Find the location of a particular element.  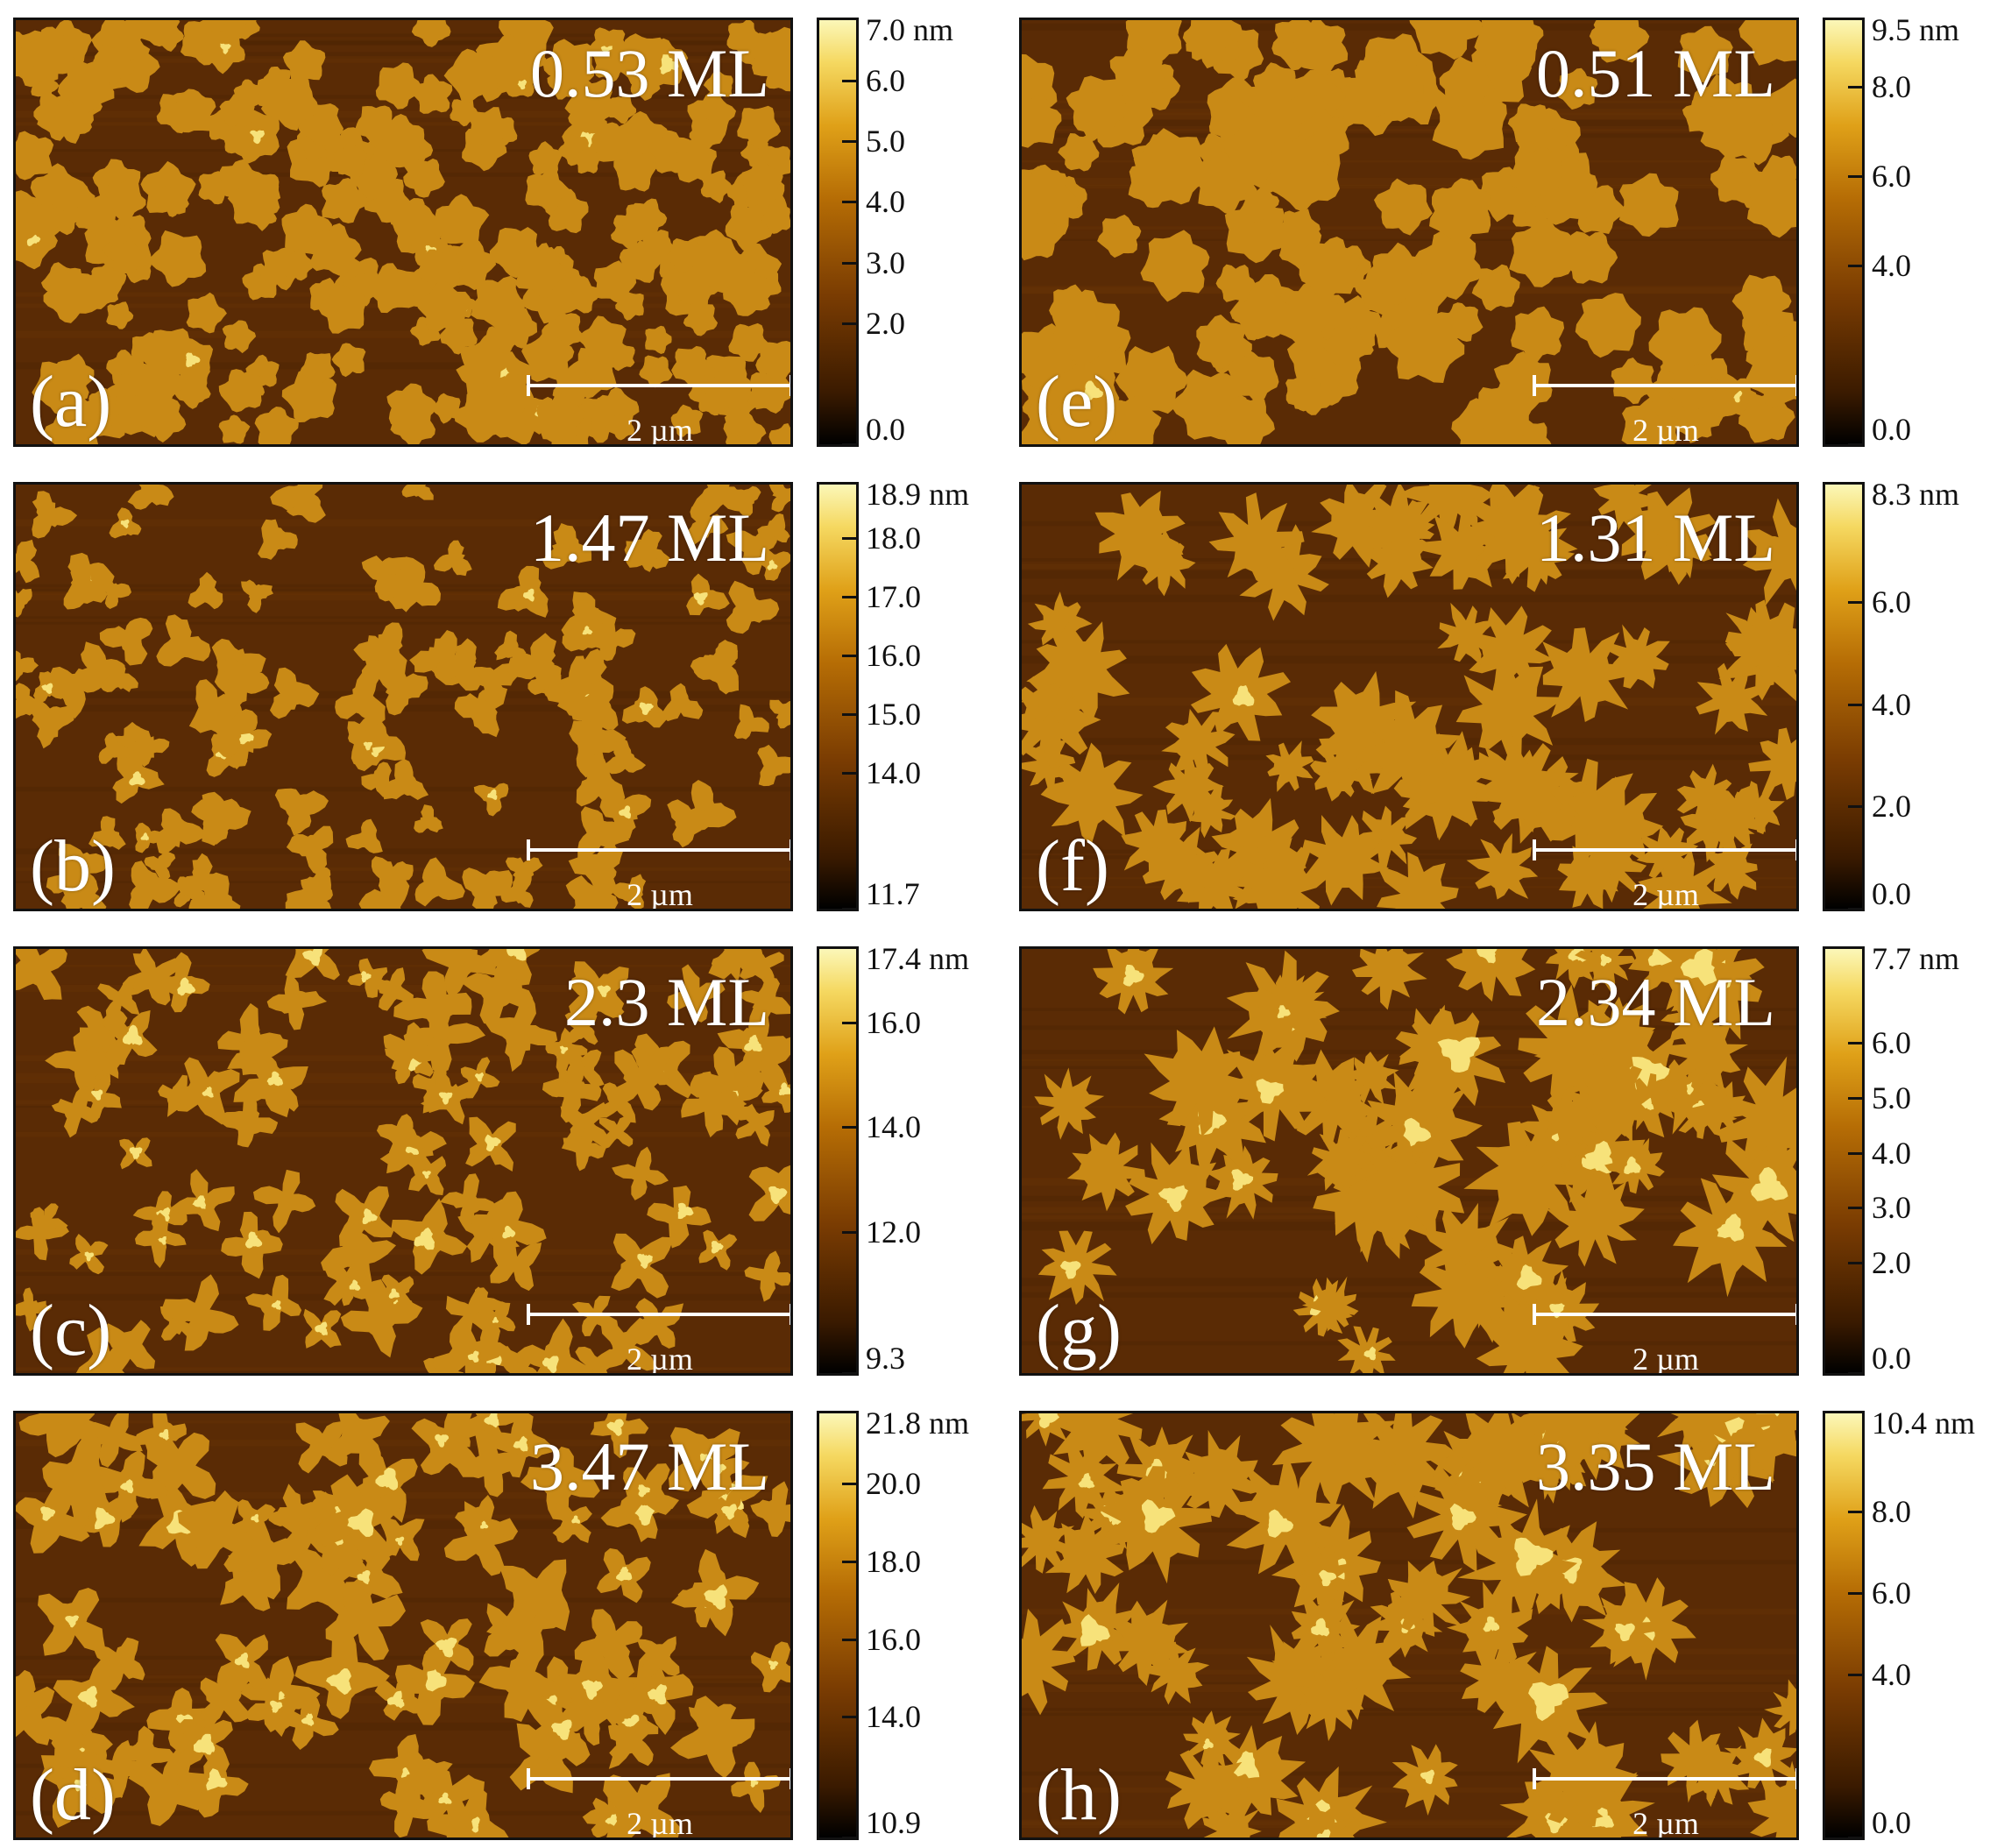

colorbar-tick-label: 10.9 is located at coordinates (893, 1822).